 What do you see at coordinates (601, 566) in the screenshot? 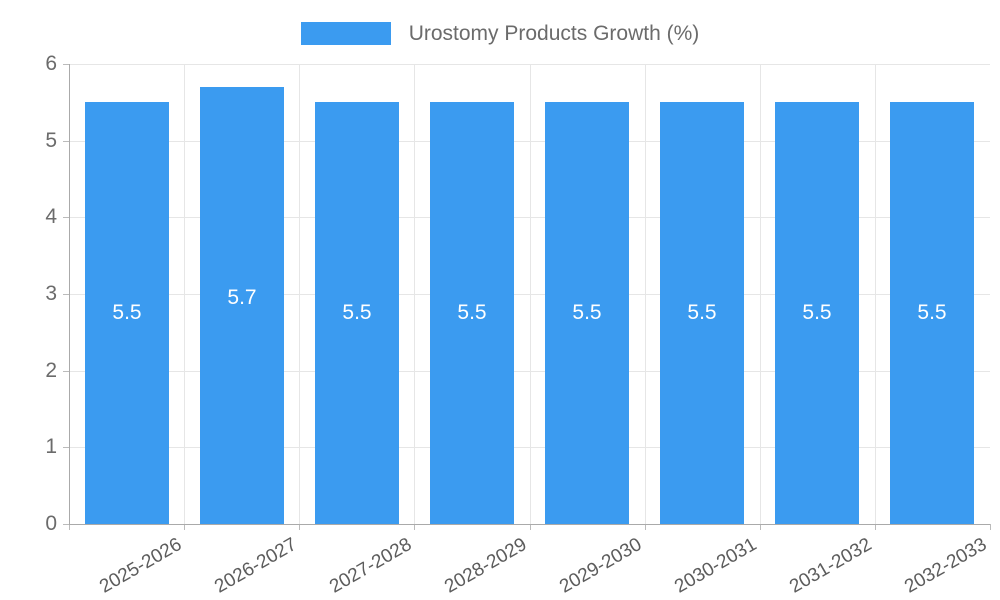
I see `x-axis-tick-label: 2029-2030` at bounding box center [601, 566].